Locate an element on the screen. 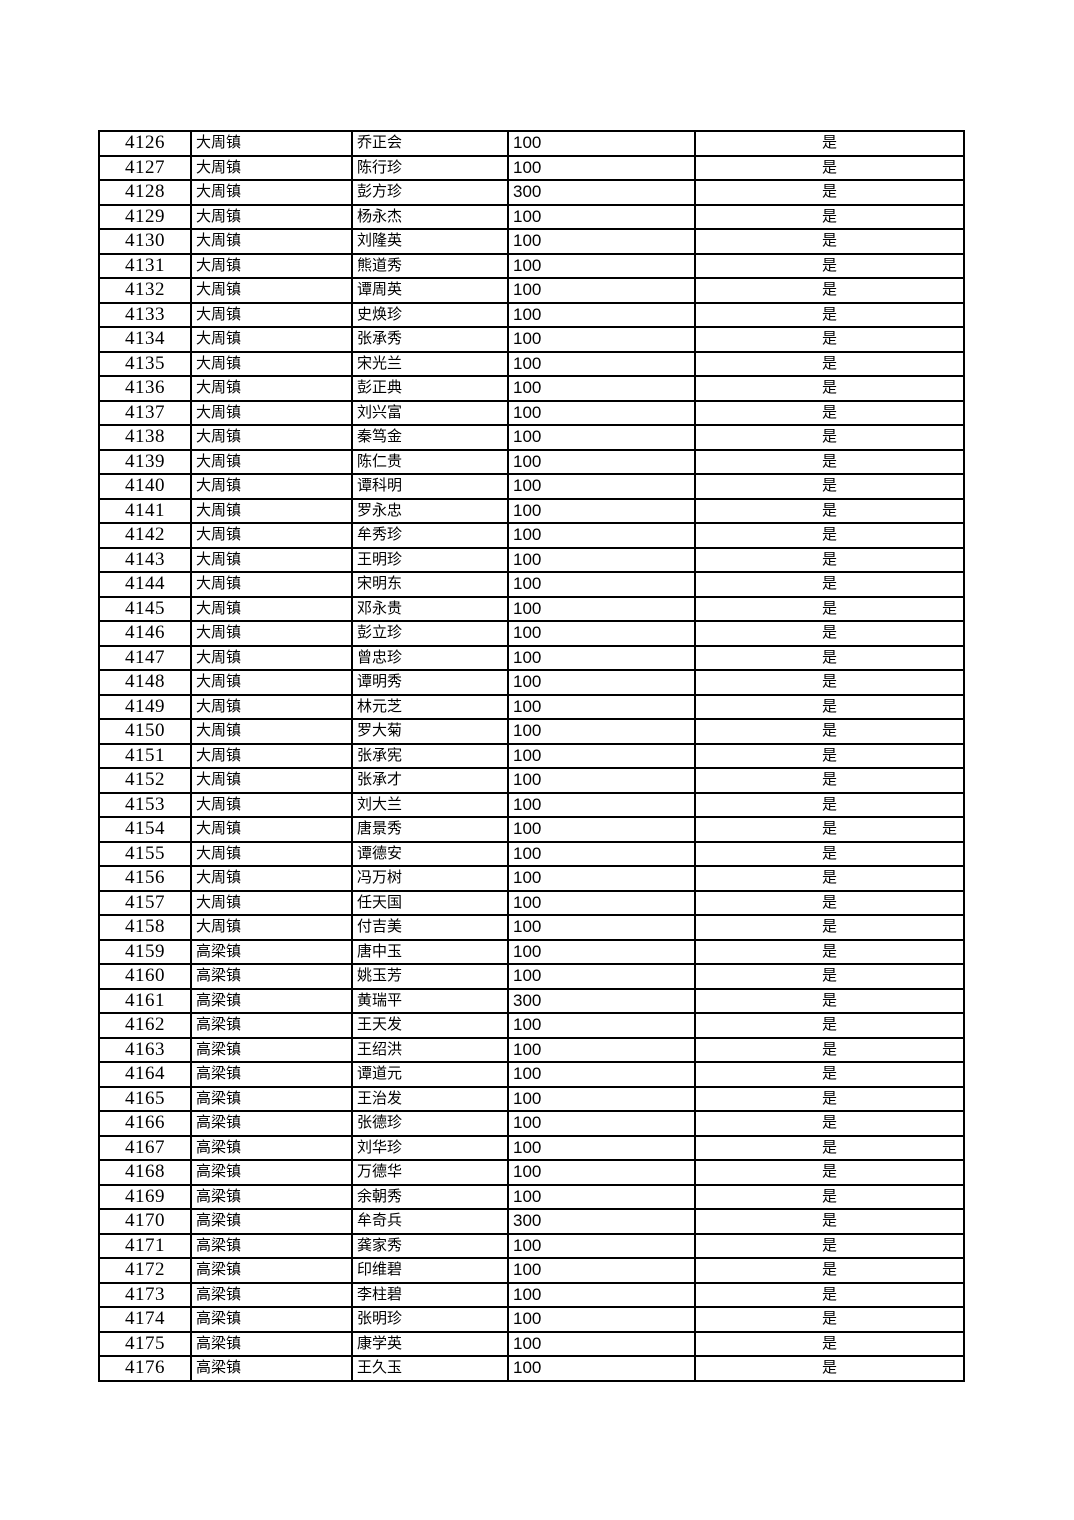  cell-serial: 4143 is located at coordinates (145, 559).